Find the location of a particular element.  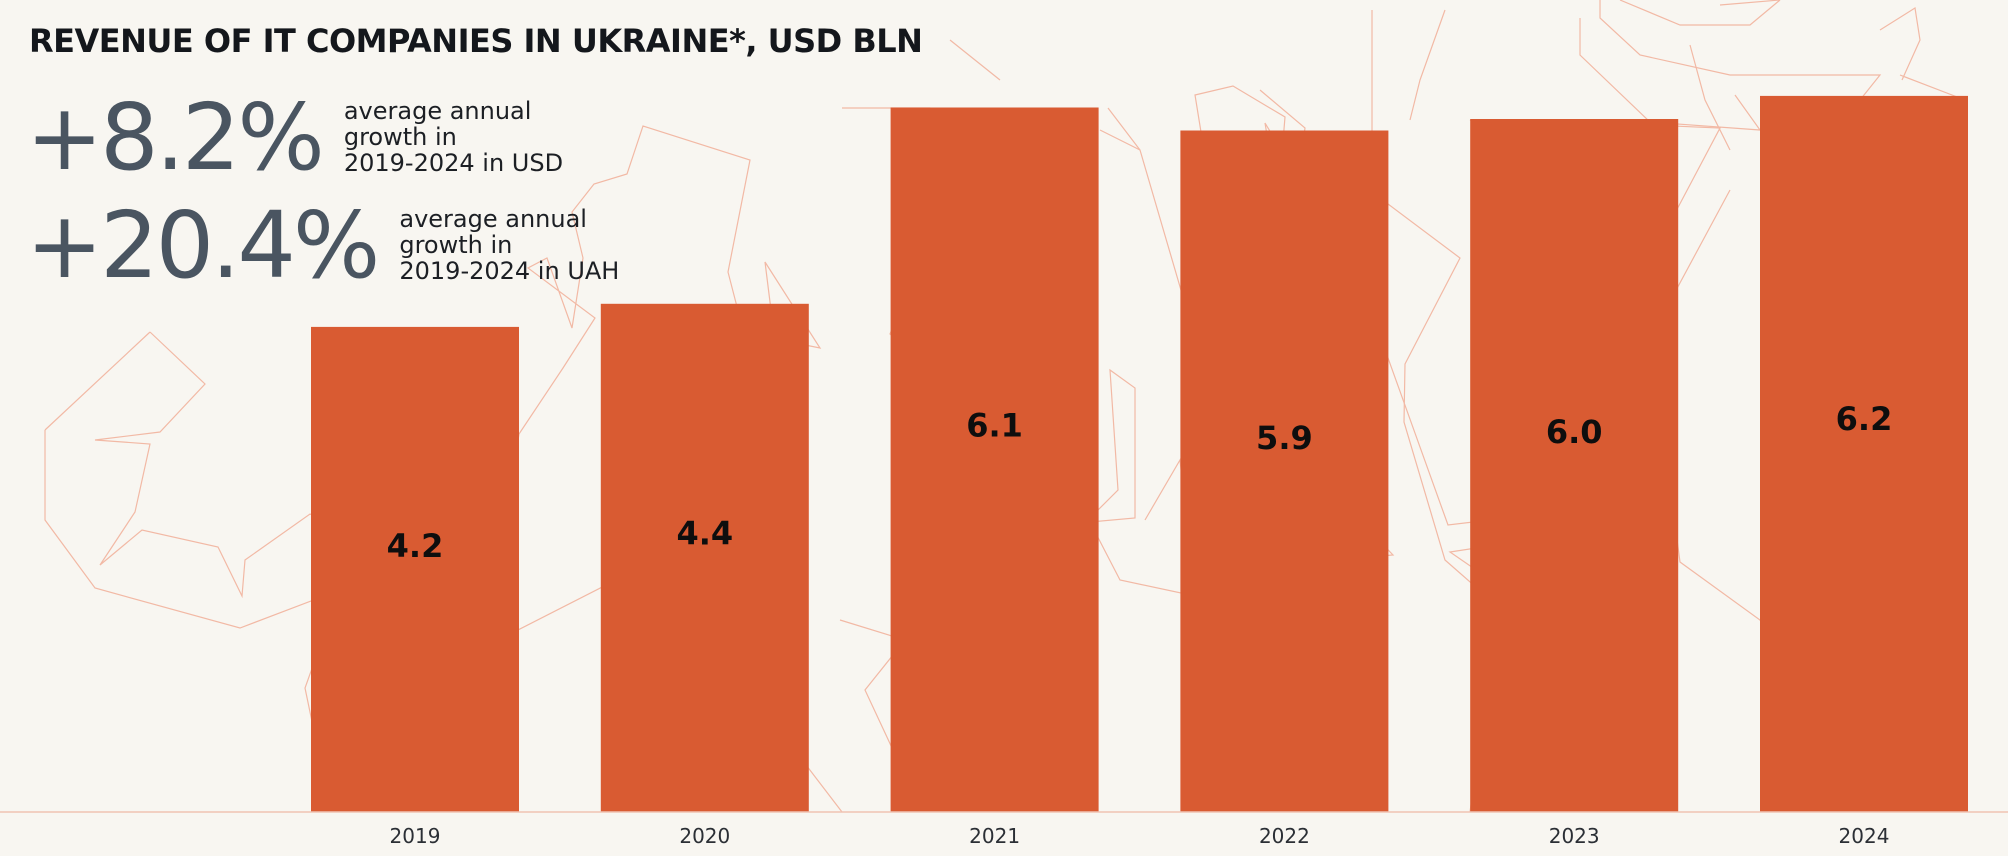

bar-2024 is located at coordinates (1864, 453).